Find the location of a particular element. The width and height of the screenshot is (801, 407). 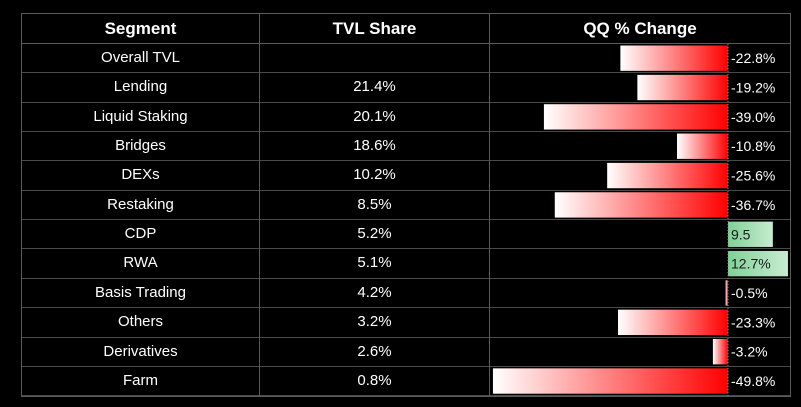

table-row: Overall TVL is located at coordinates (406, 59).